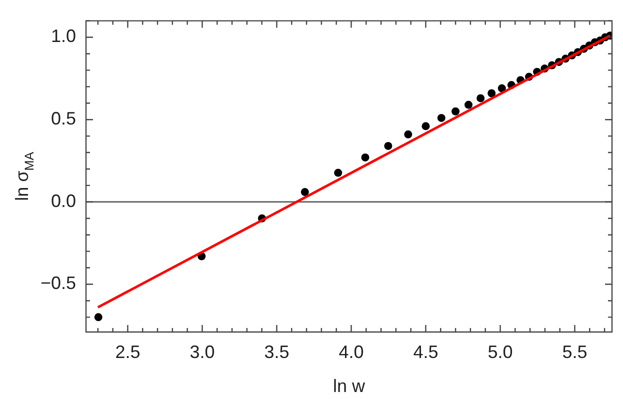 The width and height of the screenshot is (623, 399). What do you see at coordinates (277, 352) in the screenshot?
I see `x-tick-label: 3.5` at bounding box center [277, 352].